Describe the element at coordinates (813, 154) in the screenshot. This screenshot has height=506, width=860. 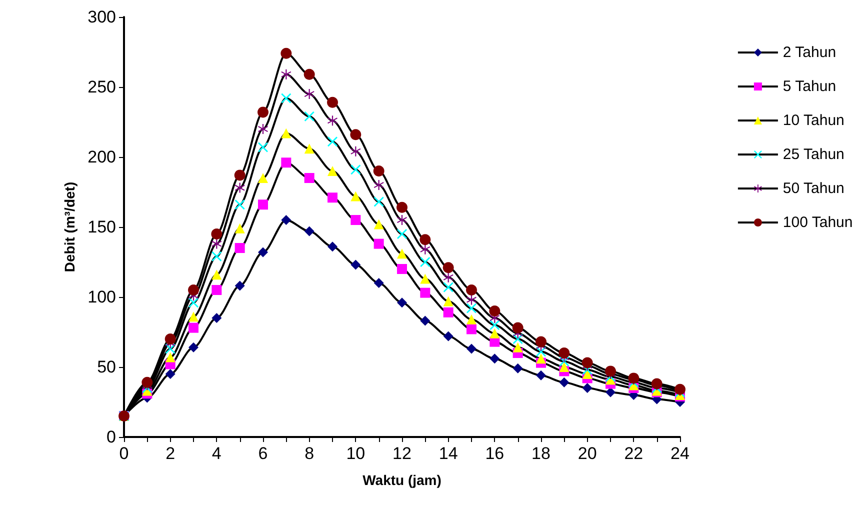
I see `legend-label: 25 Tahun` at that location.